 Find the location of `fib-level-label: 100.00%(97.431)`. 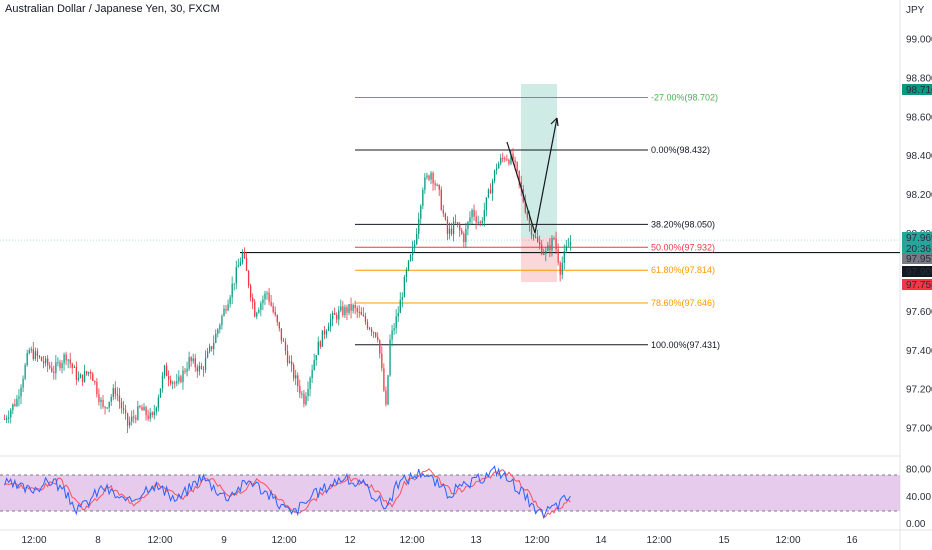

fib-level-label: 100.00%(97.431) is located at coordinates (685, 345).